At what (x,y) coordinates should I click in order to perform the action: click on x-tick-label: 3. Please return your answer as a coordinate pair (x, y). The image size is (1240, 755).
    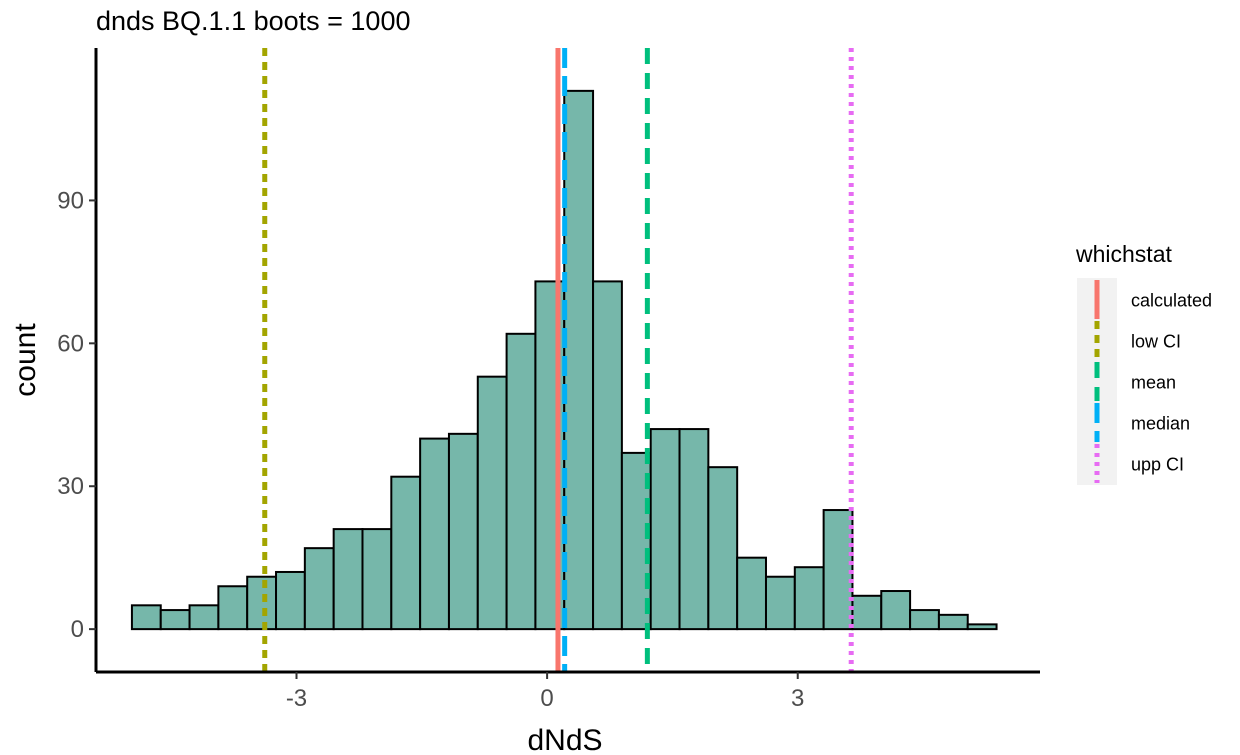
    Looking at the image, I should click on (797, 698).